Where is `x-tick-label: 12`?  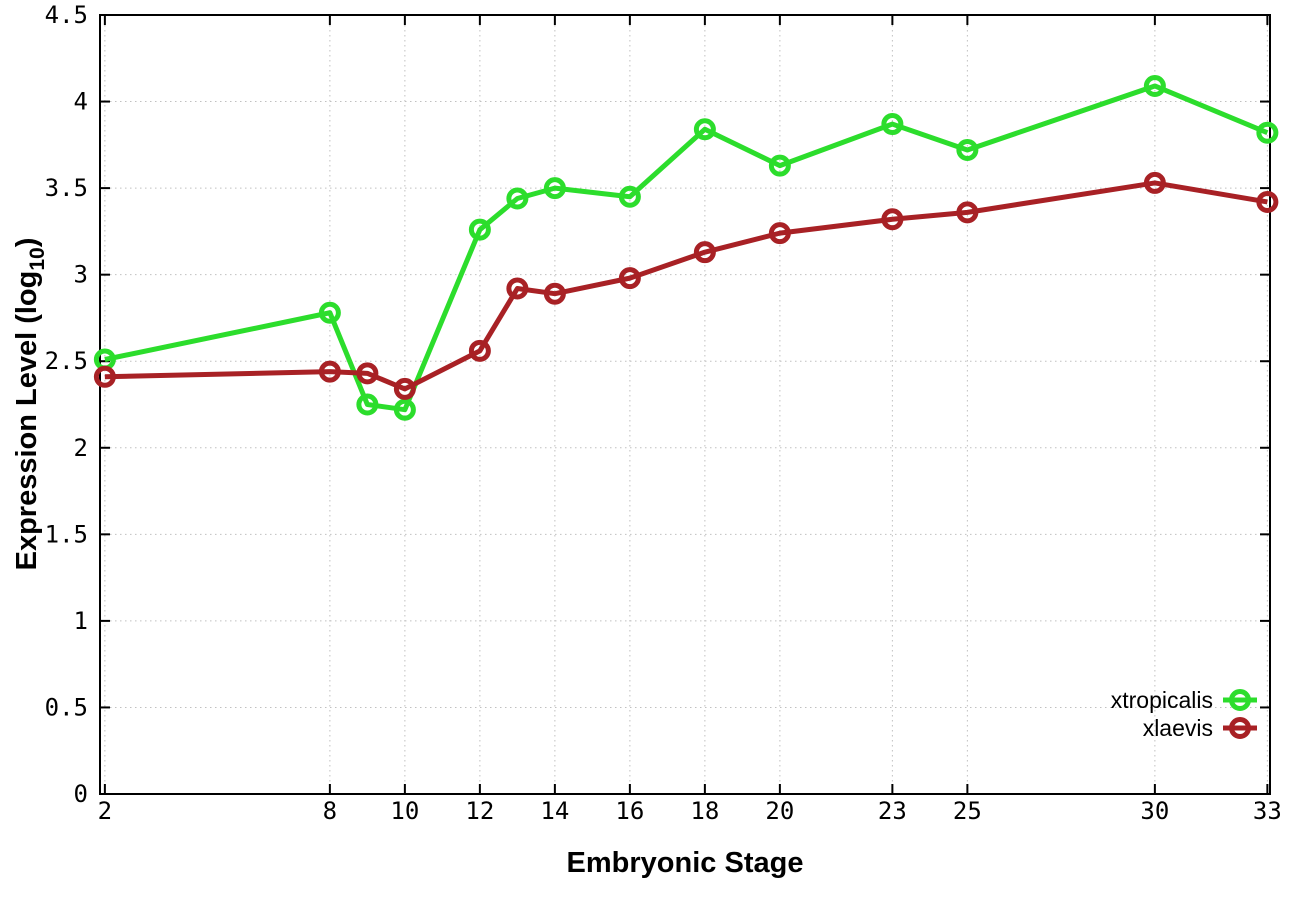 x-tick-label: 12 is located at coordinates (479, 811).